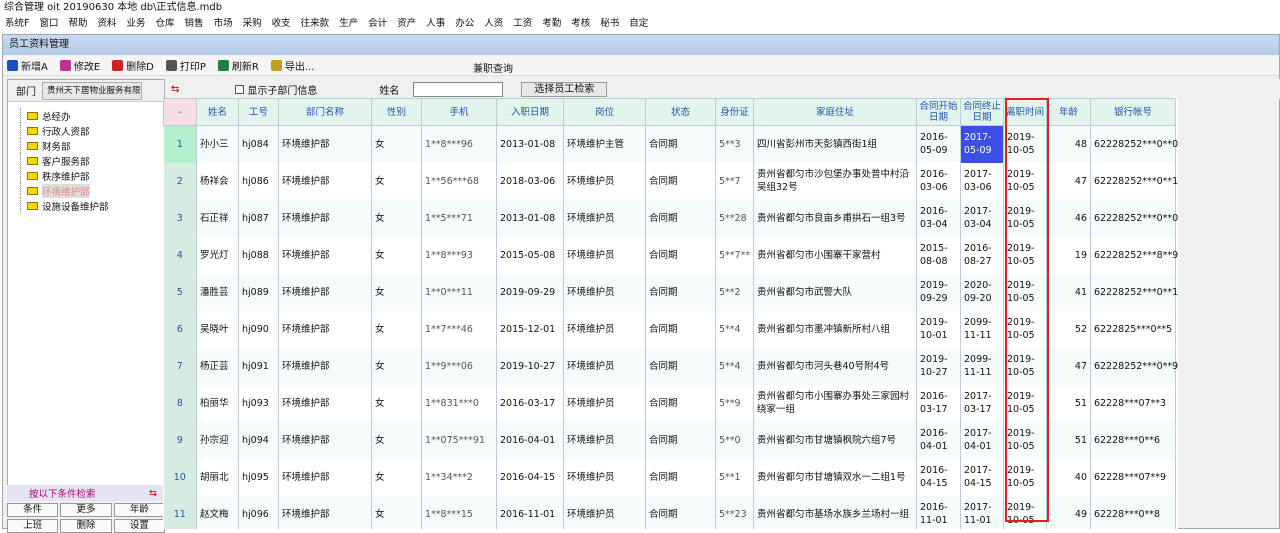 The image size is (1280, 533). Describe the element at coordinates (180, 292) in the screenshot. I see `cell-0: 5` at that location.